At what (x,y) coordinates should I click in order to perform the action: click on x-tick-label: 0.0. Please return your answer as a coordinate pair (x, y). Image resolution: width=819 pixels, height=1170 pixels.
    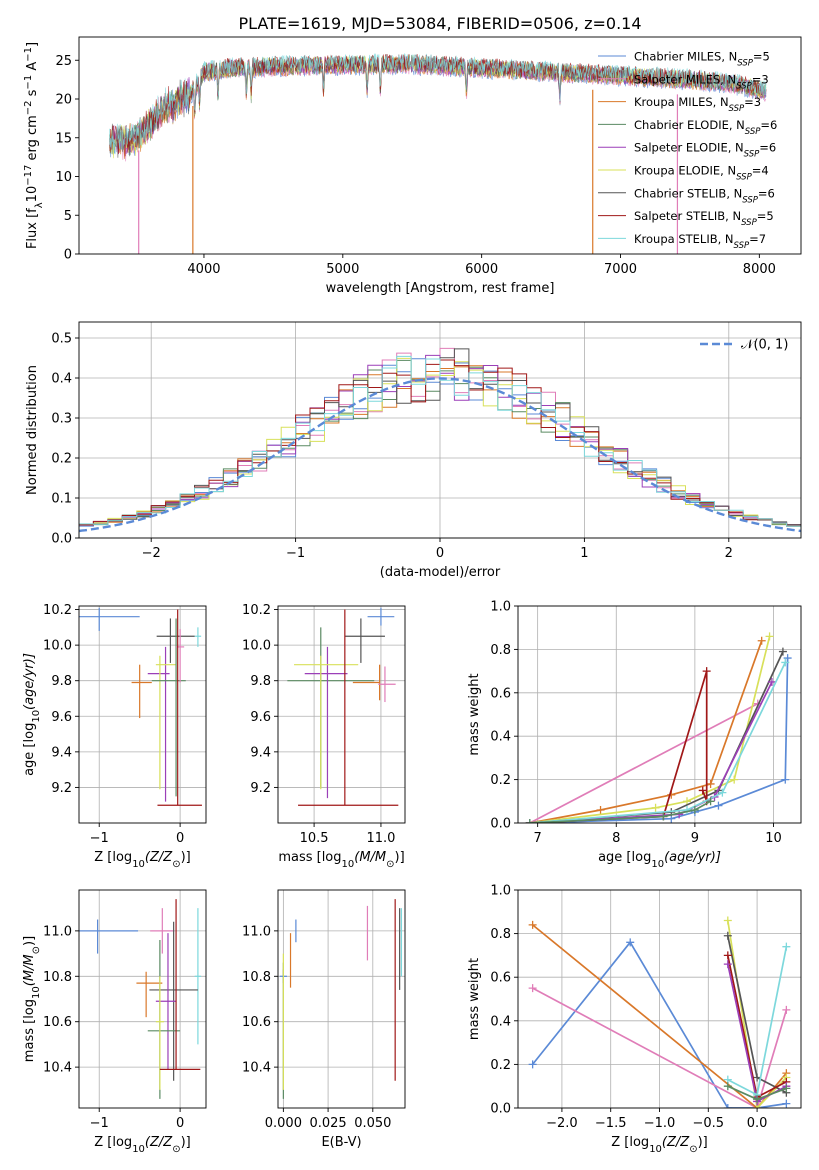
    Looking at the image, I should click on (757, 1123).